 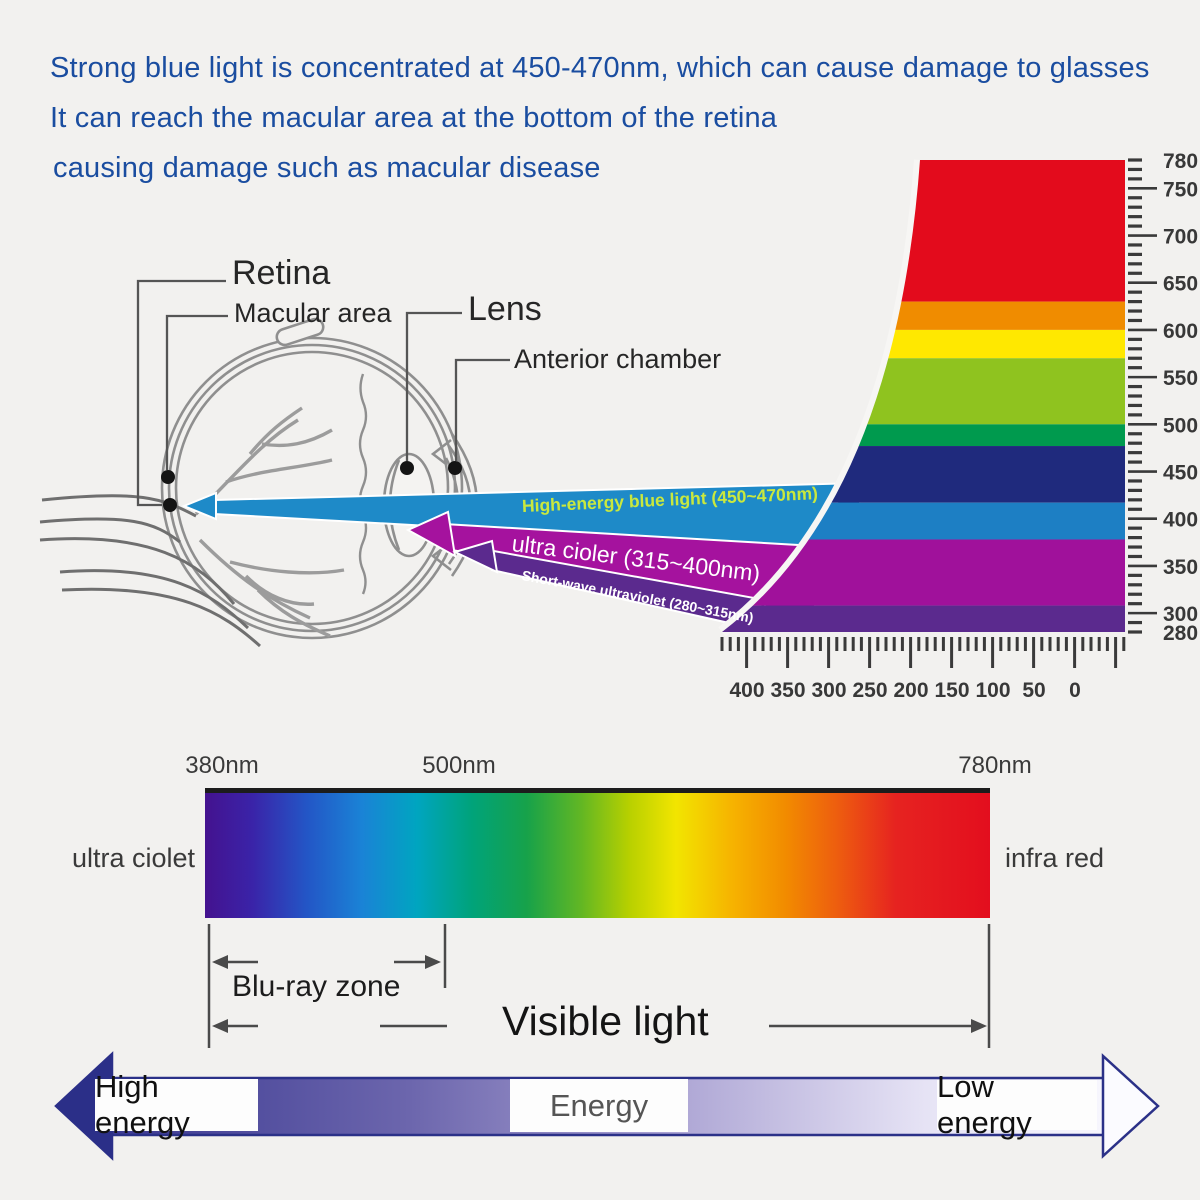 I want to click on ruler-label: 400, so click(x=746, y=690).